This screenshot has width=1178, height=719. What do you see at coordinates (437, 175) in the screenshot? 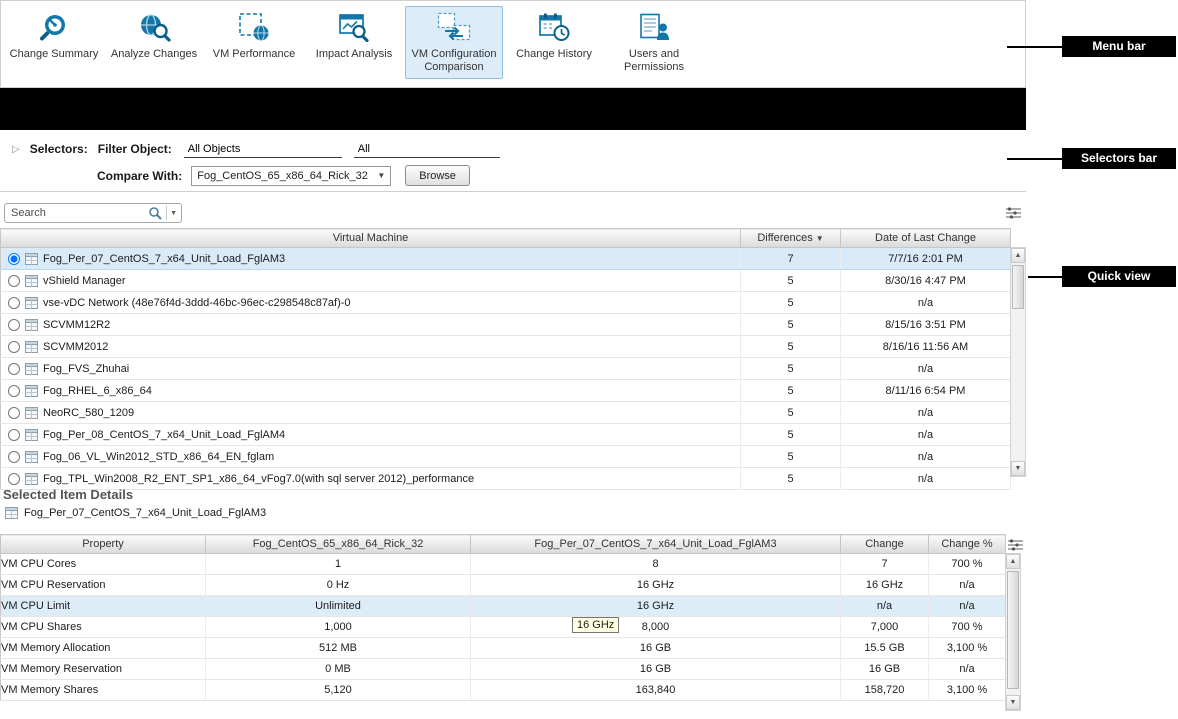
I see `browse-button: Browse` at bounding box center [437, 175].